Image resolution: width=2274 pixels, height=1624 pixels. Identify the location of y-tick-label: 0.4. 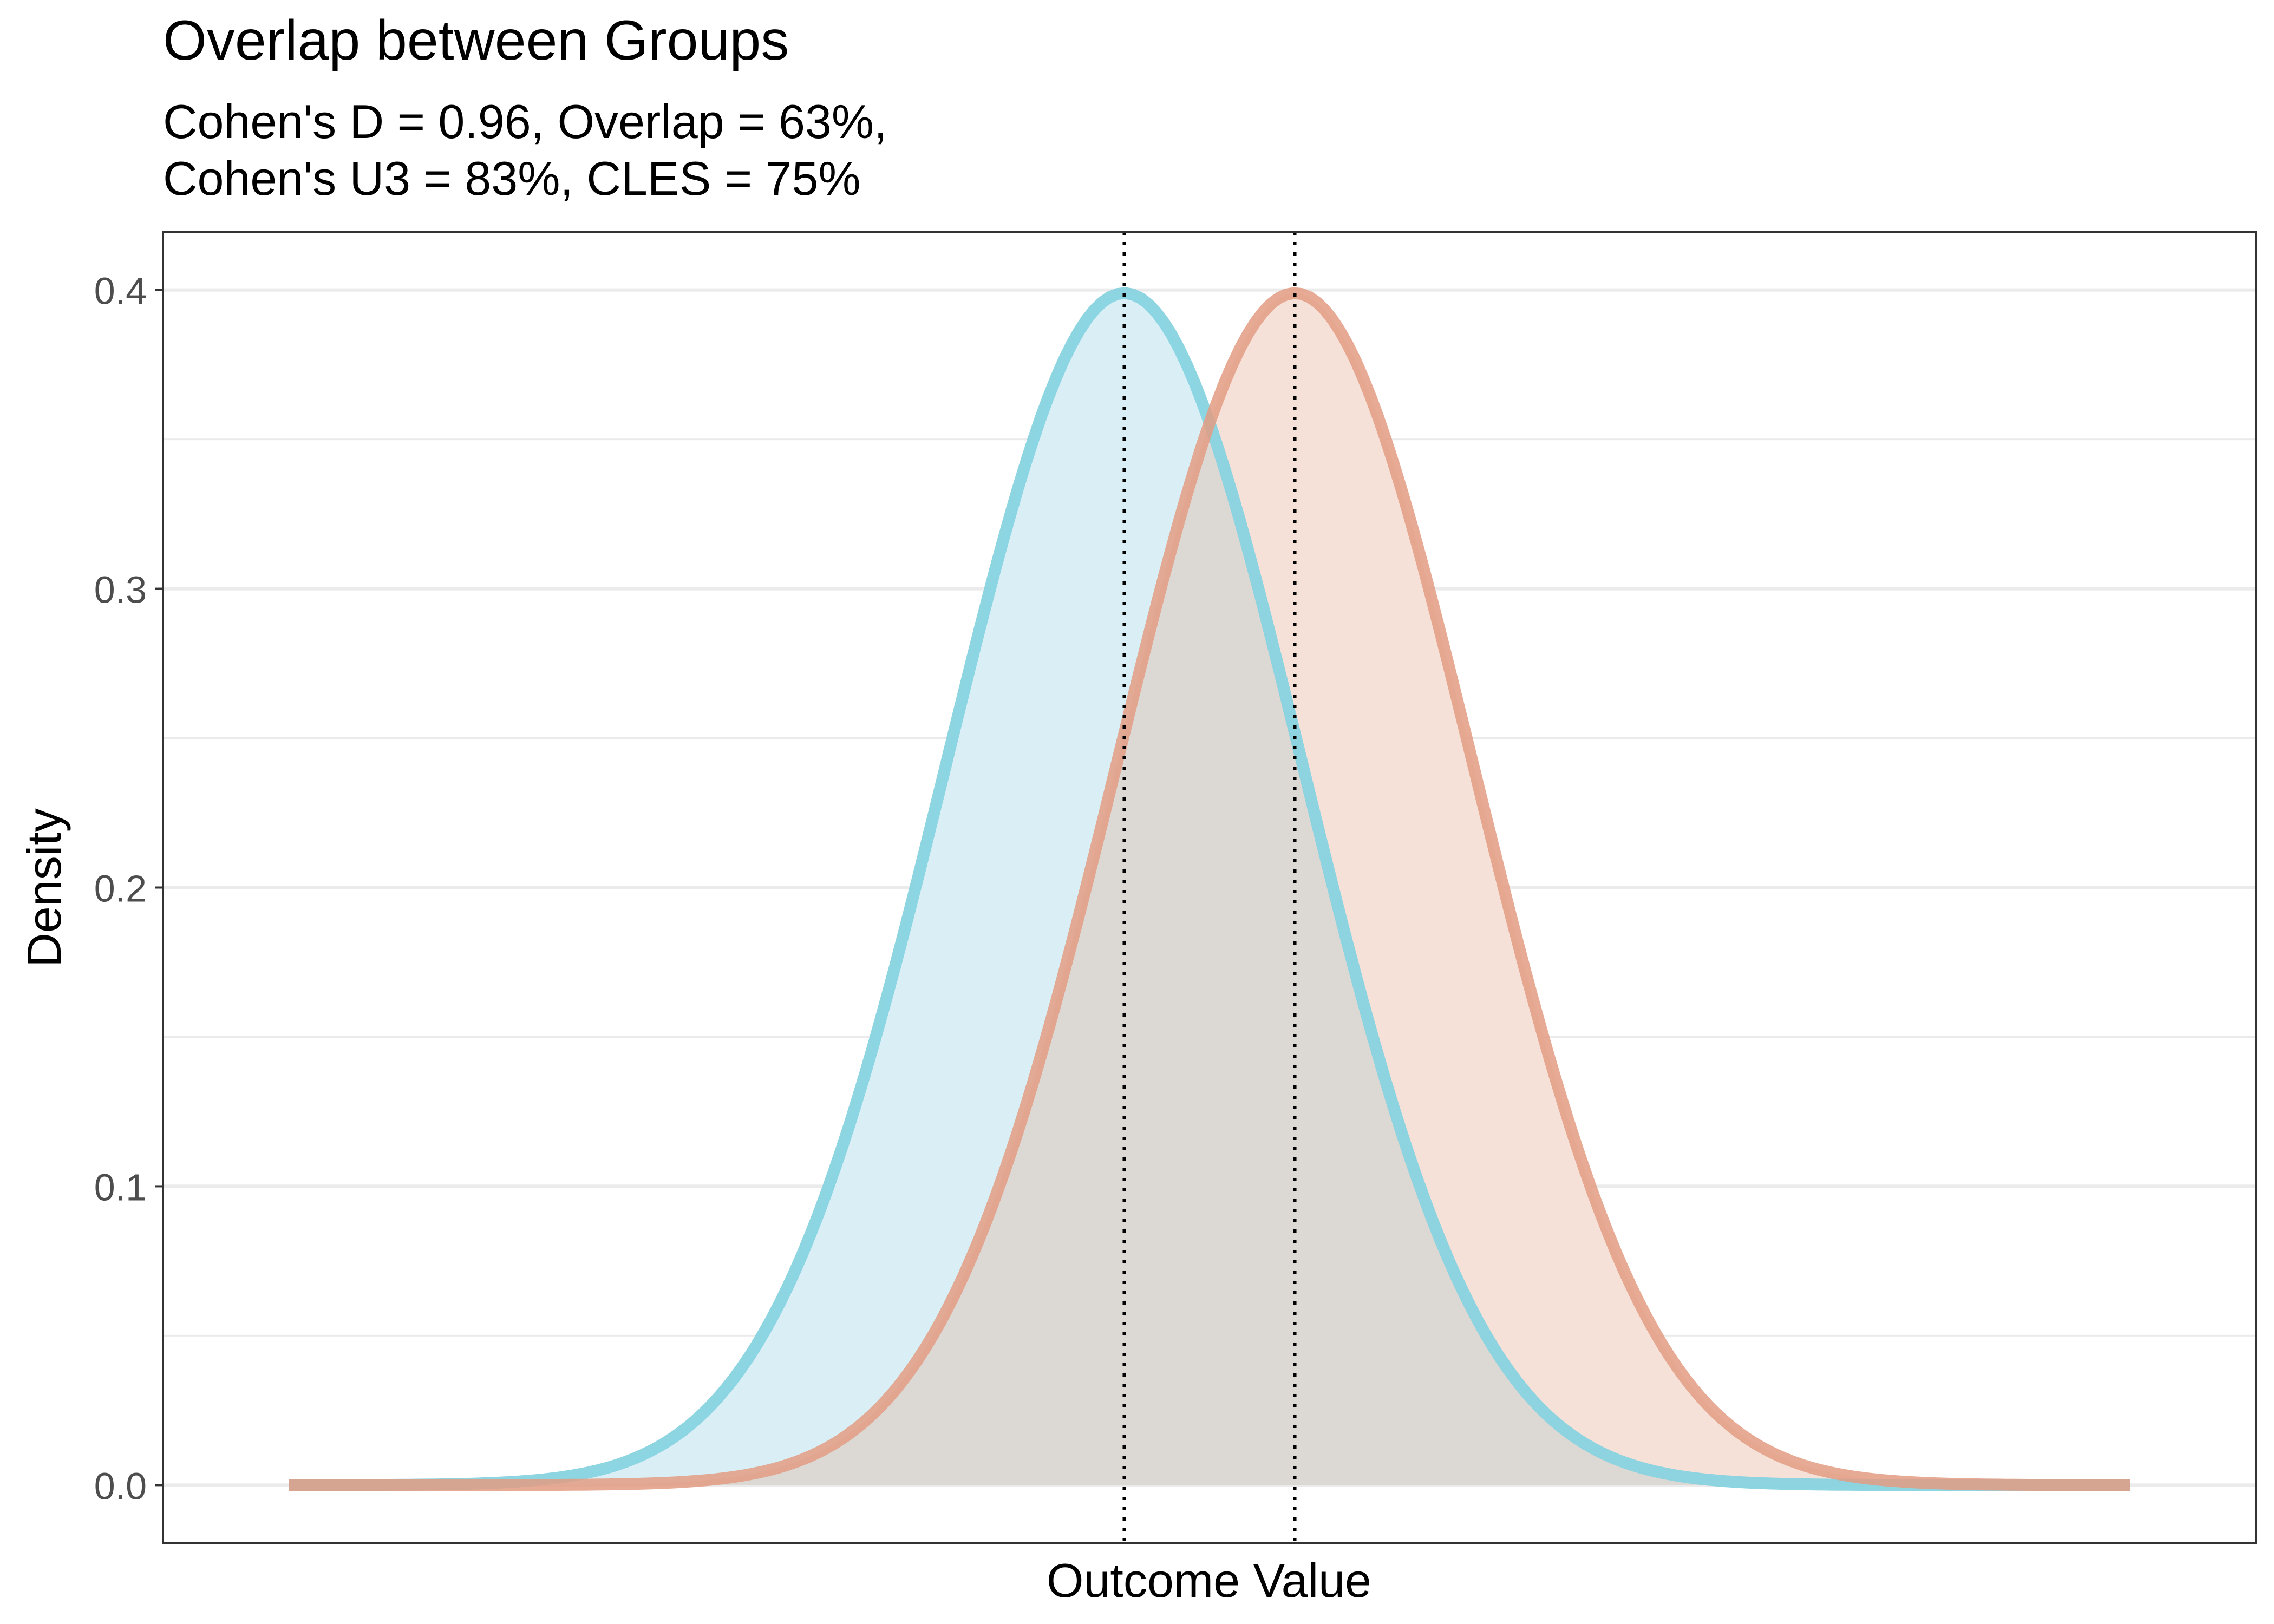
(121, 291).